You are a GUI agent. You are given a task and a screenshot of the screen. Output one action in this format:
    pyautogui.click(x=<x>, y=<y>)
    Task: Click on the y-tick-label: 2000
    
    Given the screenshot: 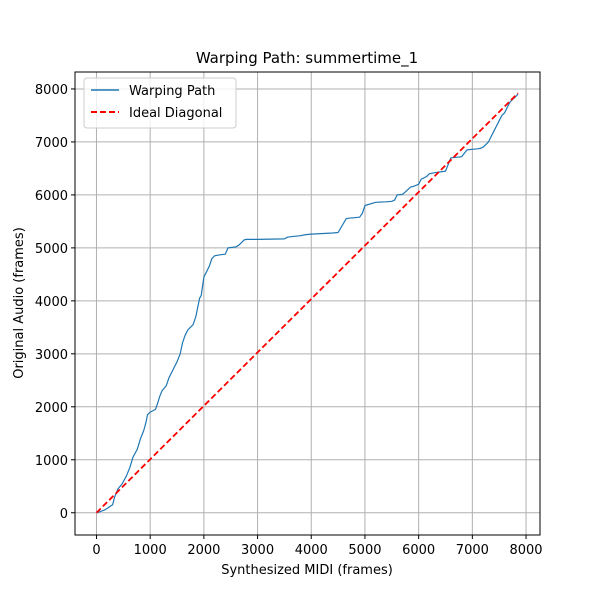 What is the action you would take?
    pyautogui.click(x=51, y=408)
    